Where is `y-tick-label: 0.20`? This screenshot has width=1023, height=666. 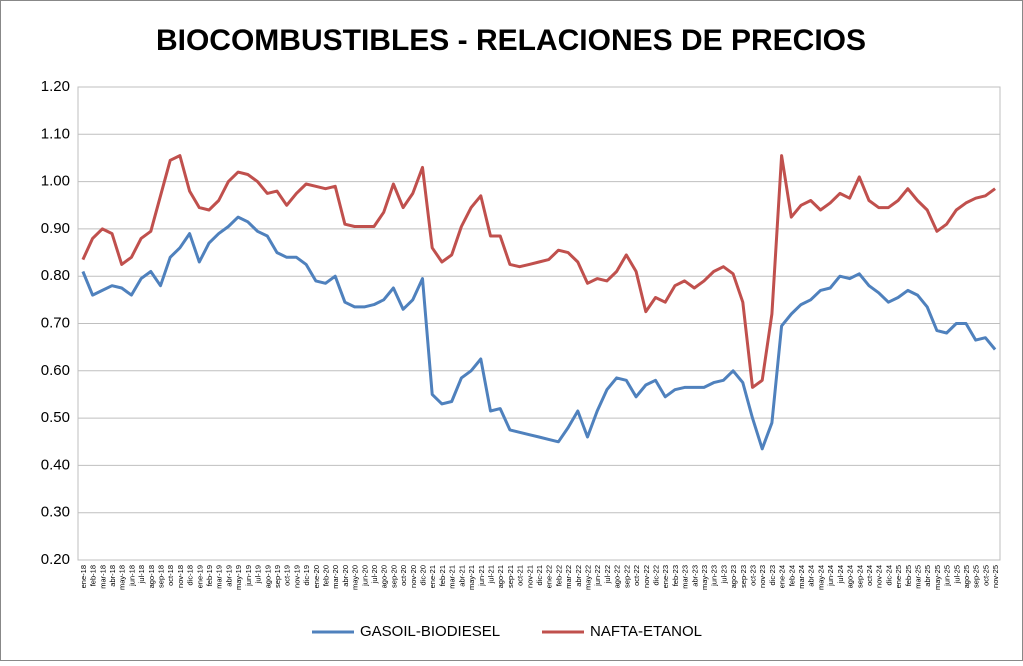 y-tick-label: 0.20 is located at coordinates (55, 559).